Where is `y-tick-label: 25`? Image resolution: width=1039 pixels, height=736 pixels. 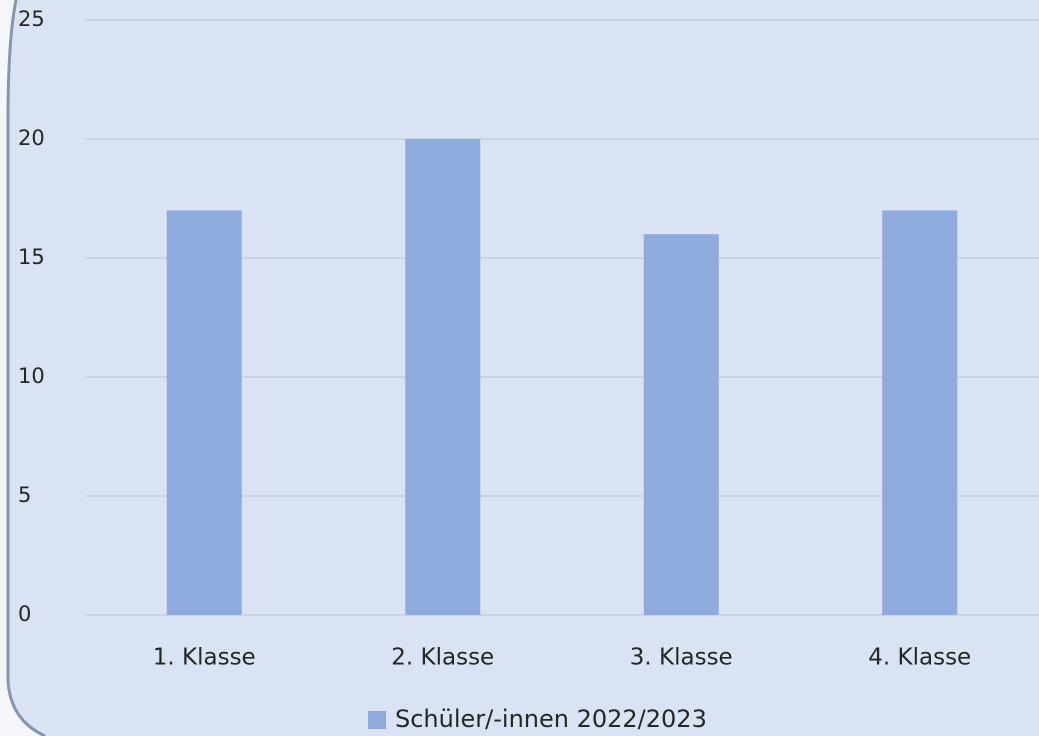 y-tick-label: 25 is located at coordinates (31, 19).